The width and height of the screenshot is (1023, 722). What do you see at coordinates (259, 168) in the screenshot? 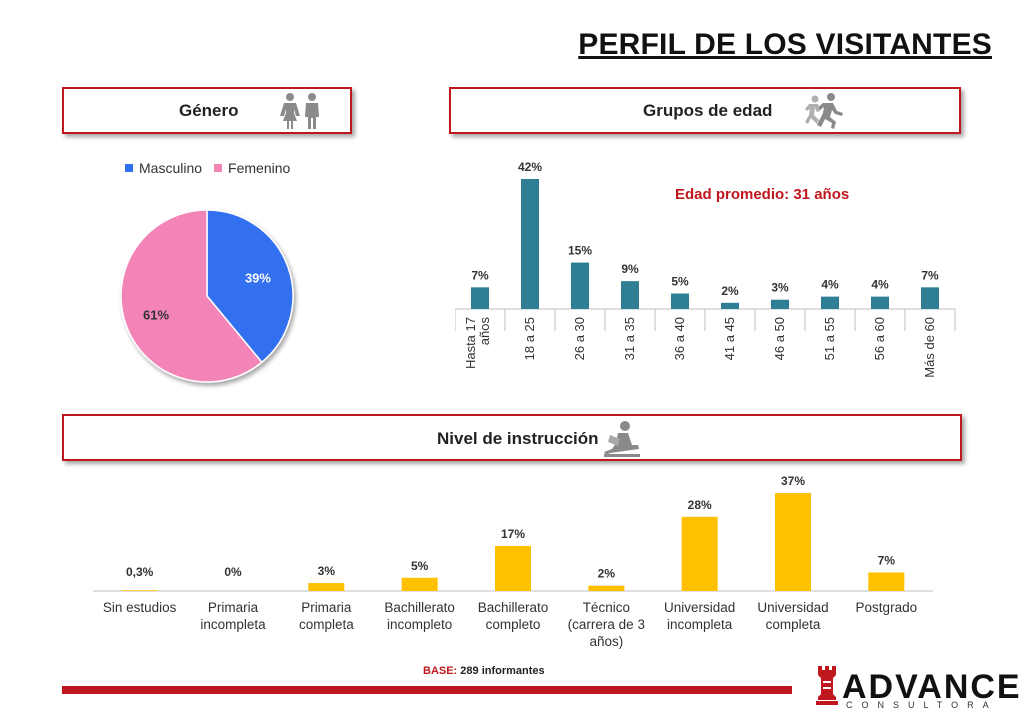
I see `legend-label-femenino: Femenino` at bounding box center [259, 168].